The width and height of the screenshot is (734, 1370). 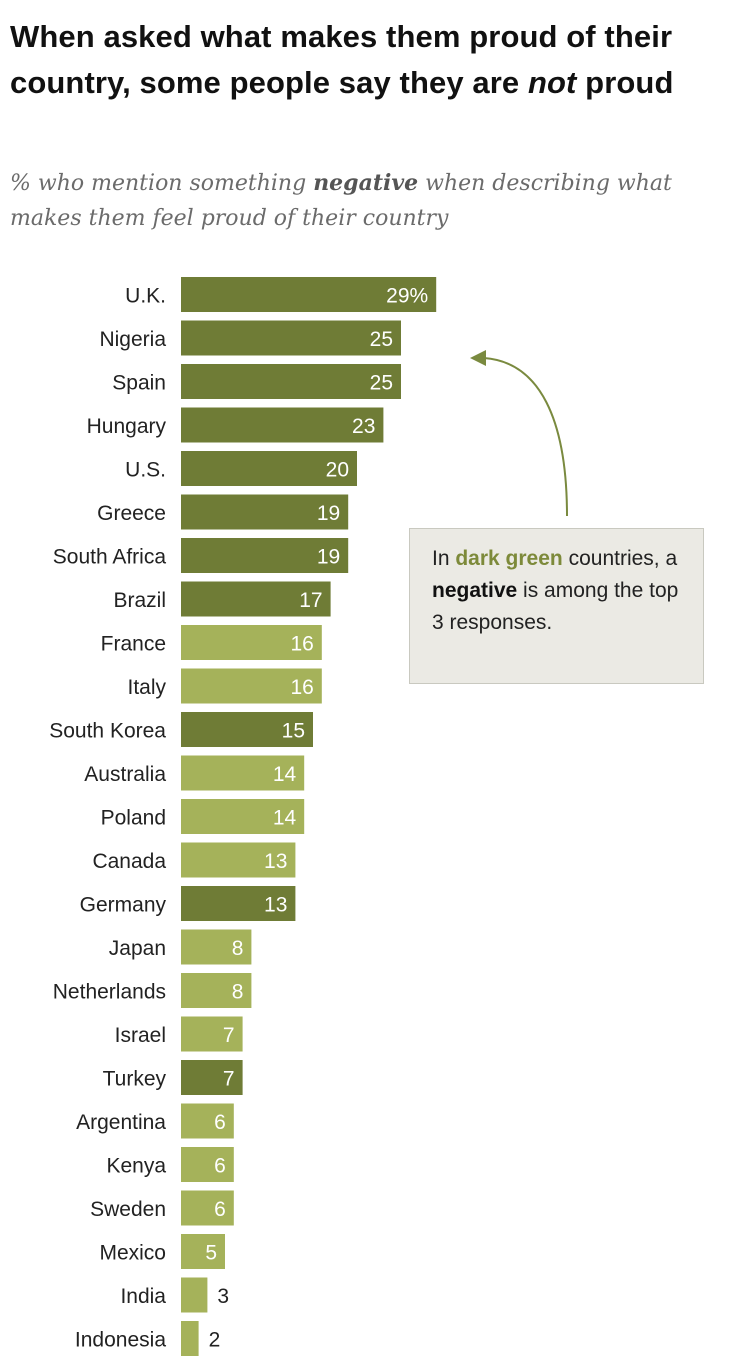 What do you see at coordinates (162, 183) in the screenshot?
I see `subtitle-part1: % who mention something` at bounding box center [162, 183].